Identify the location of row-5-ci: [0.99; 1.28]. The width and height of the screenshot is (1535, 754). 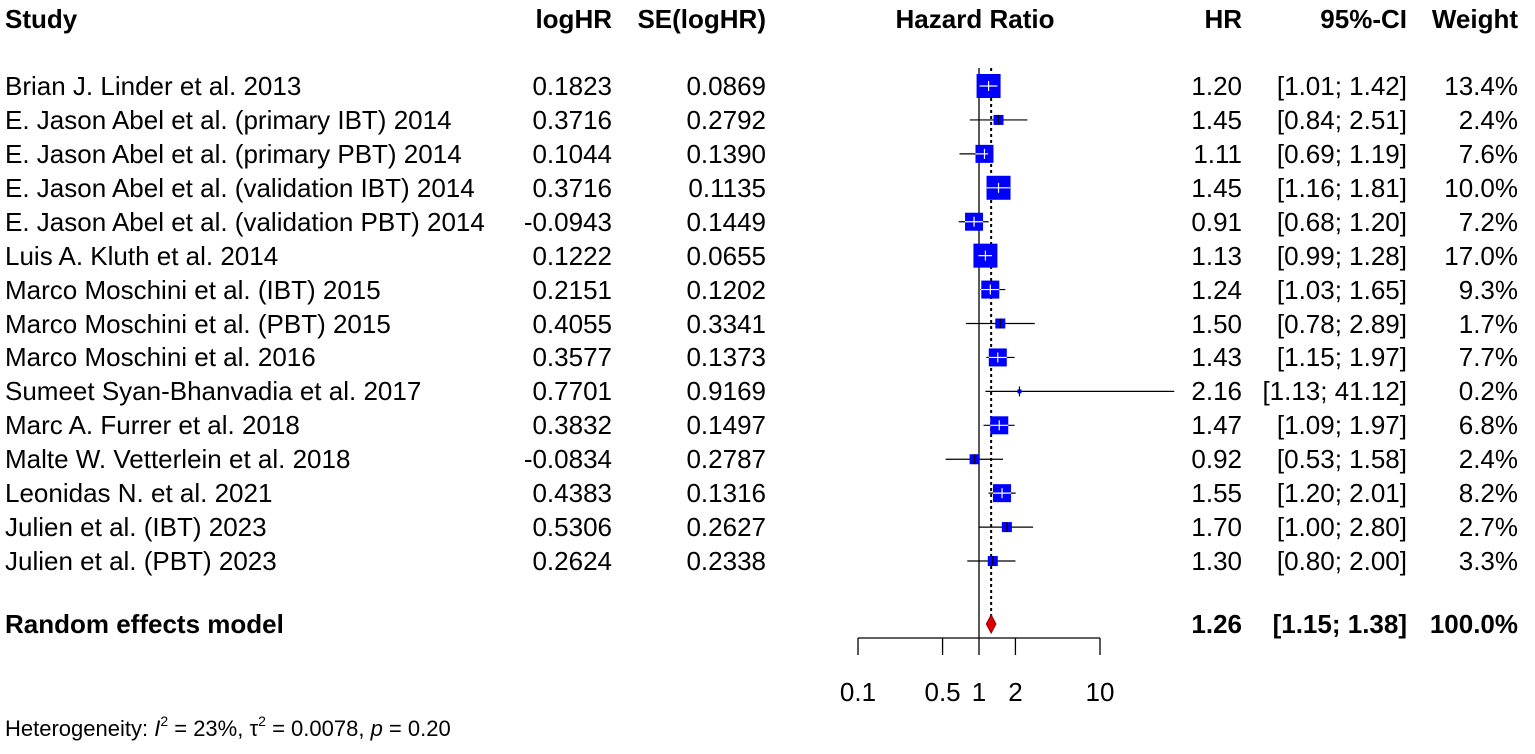
(1341, 255).